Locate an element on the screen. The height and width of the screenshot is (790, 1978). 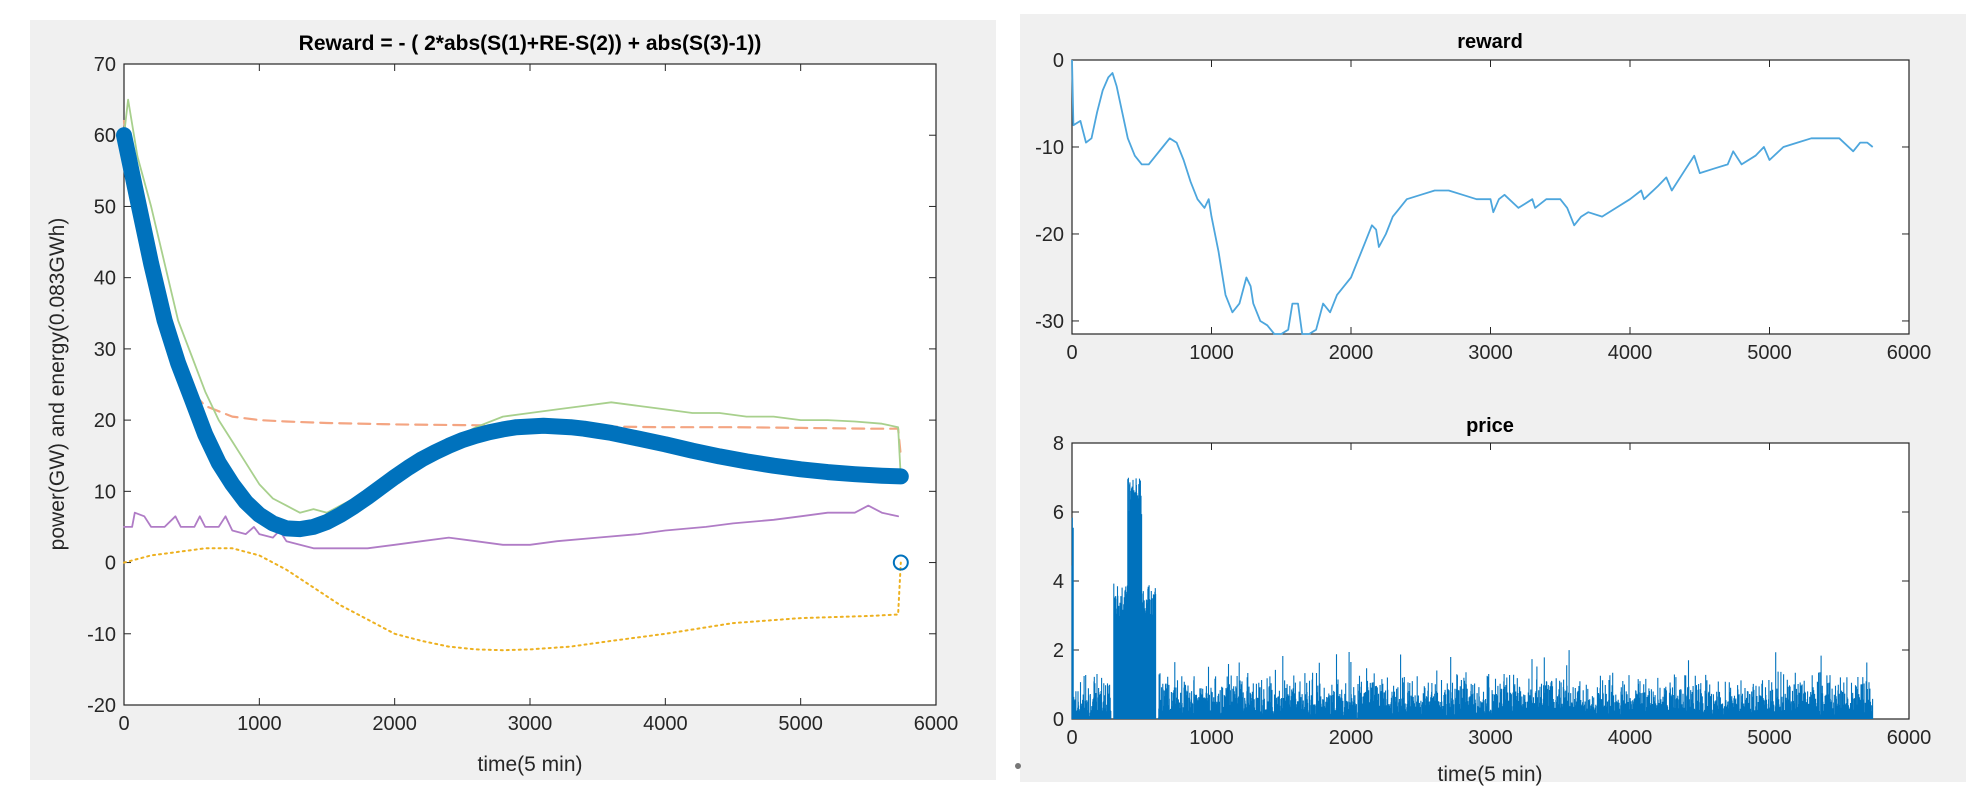
reward-plot-title: reward is located at coordinates (1490, 42).